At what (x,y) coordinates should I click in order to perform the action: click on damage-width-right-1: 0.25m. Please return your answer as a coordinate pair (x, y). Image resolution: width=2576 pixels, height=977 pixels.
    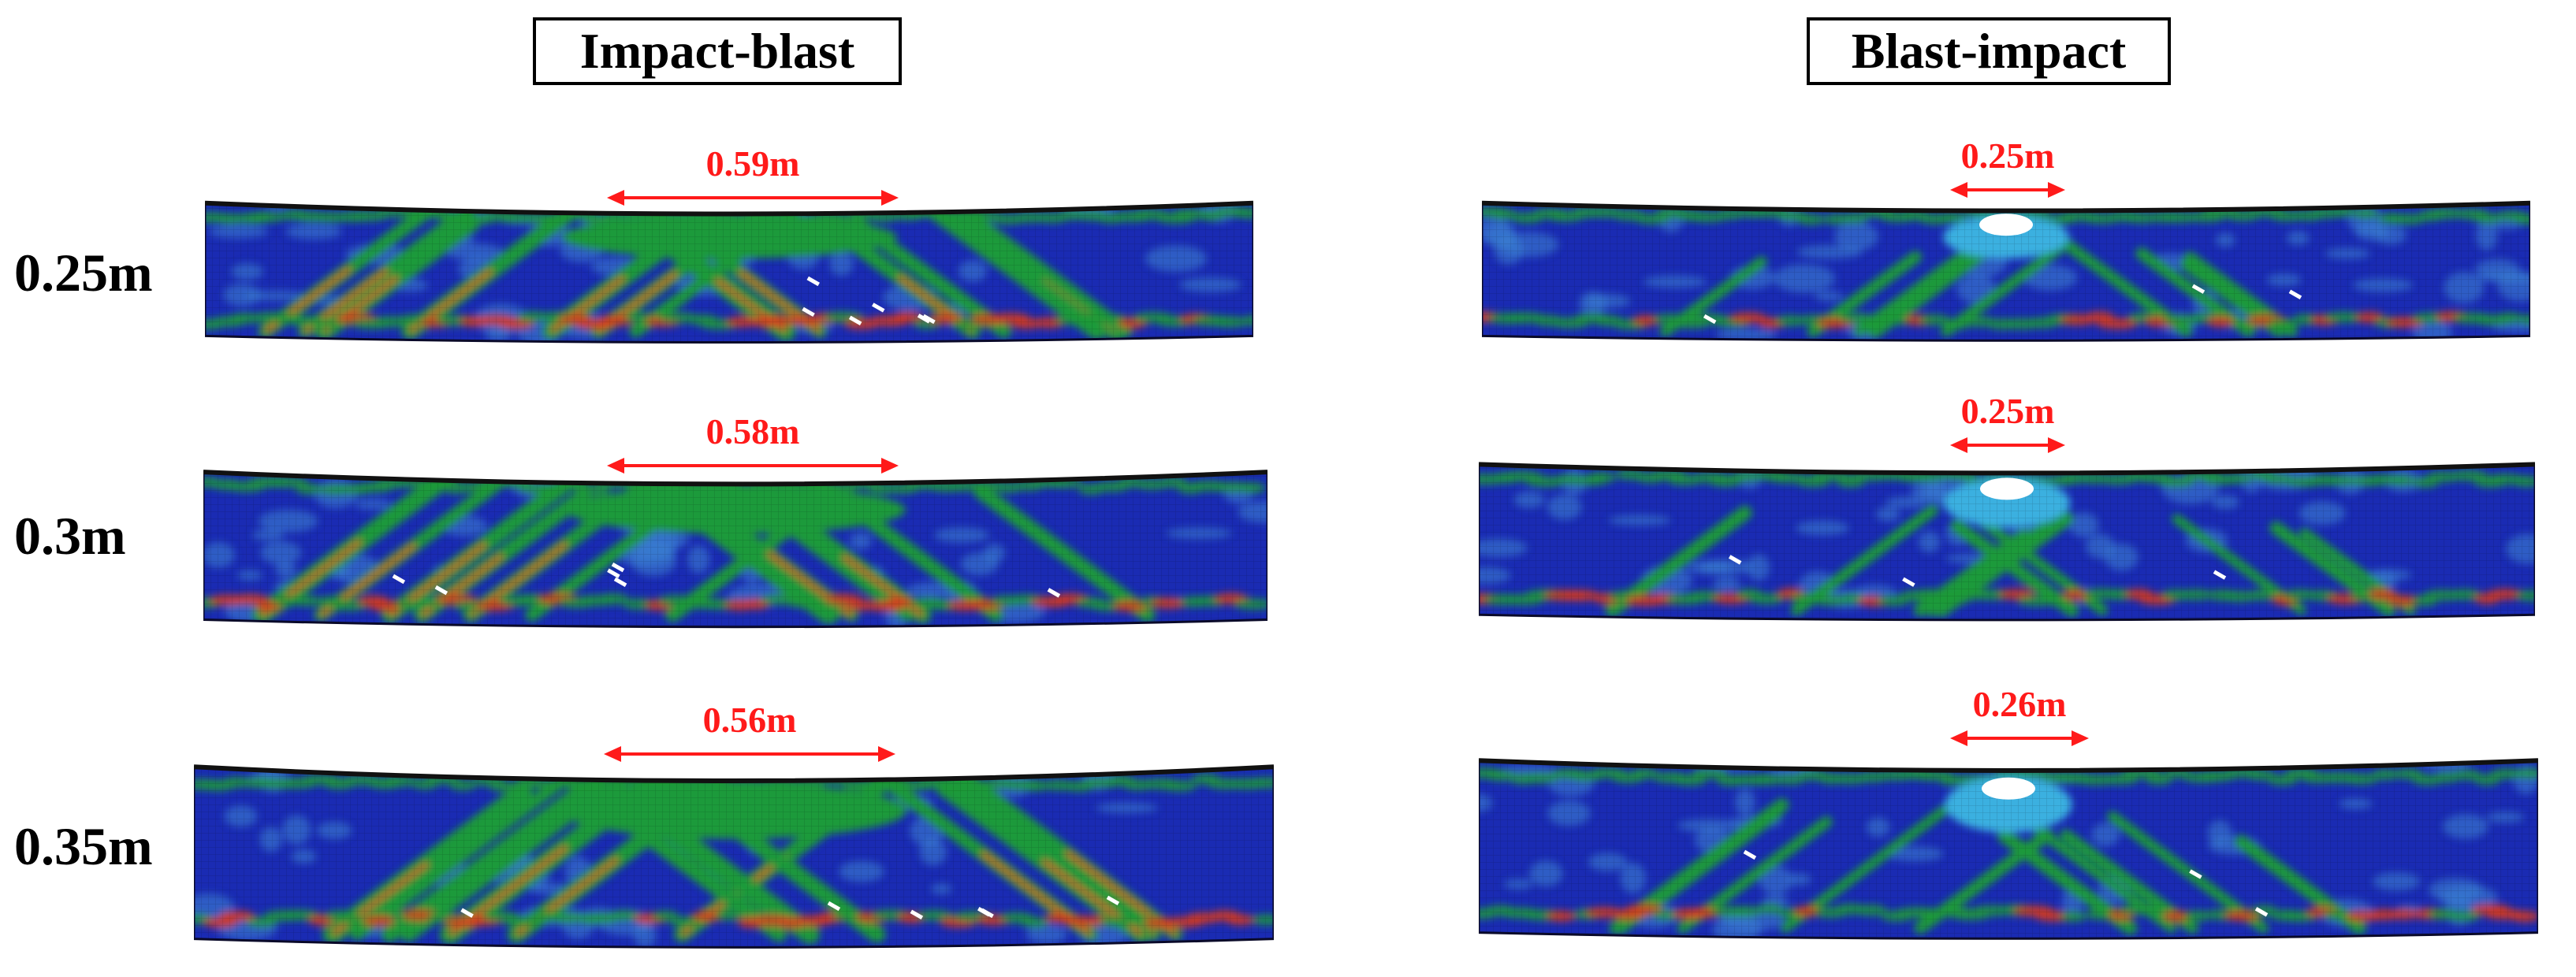
    Looking at the image, I should click on (2007, 169).